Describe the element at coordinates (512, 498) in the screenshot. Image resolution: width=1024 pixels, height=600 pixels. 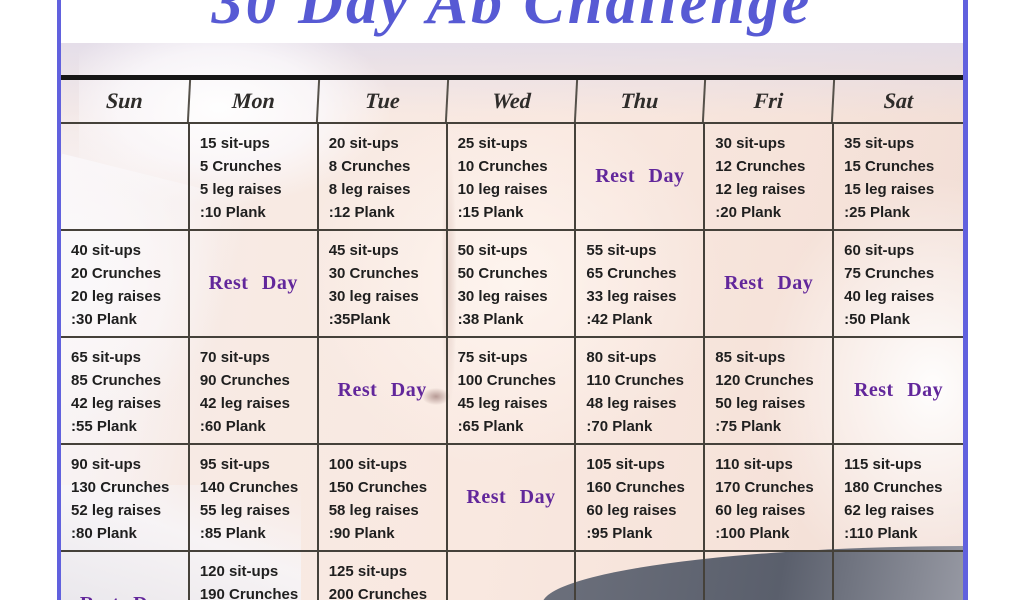
I see `calendar-cell-r4-c4: Rest Day` at that location.